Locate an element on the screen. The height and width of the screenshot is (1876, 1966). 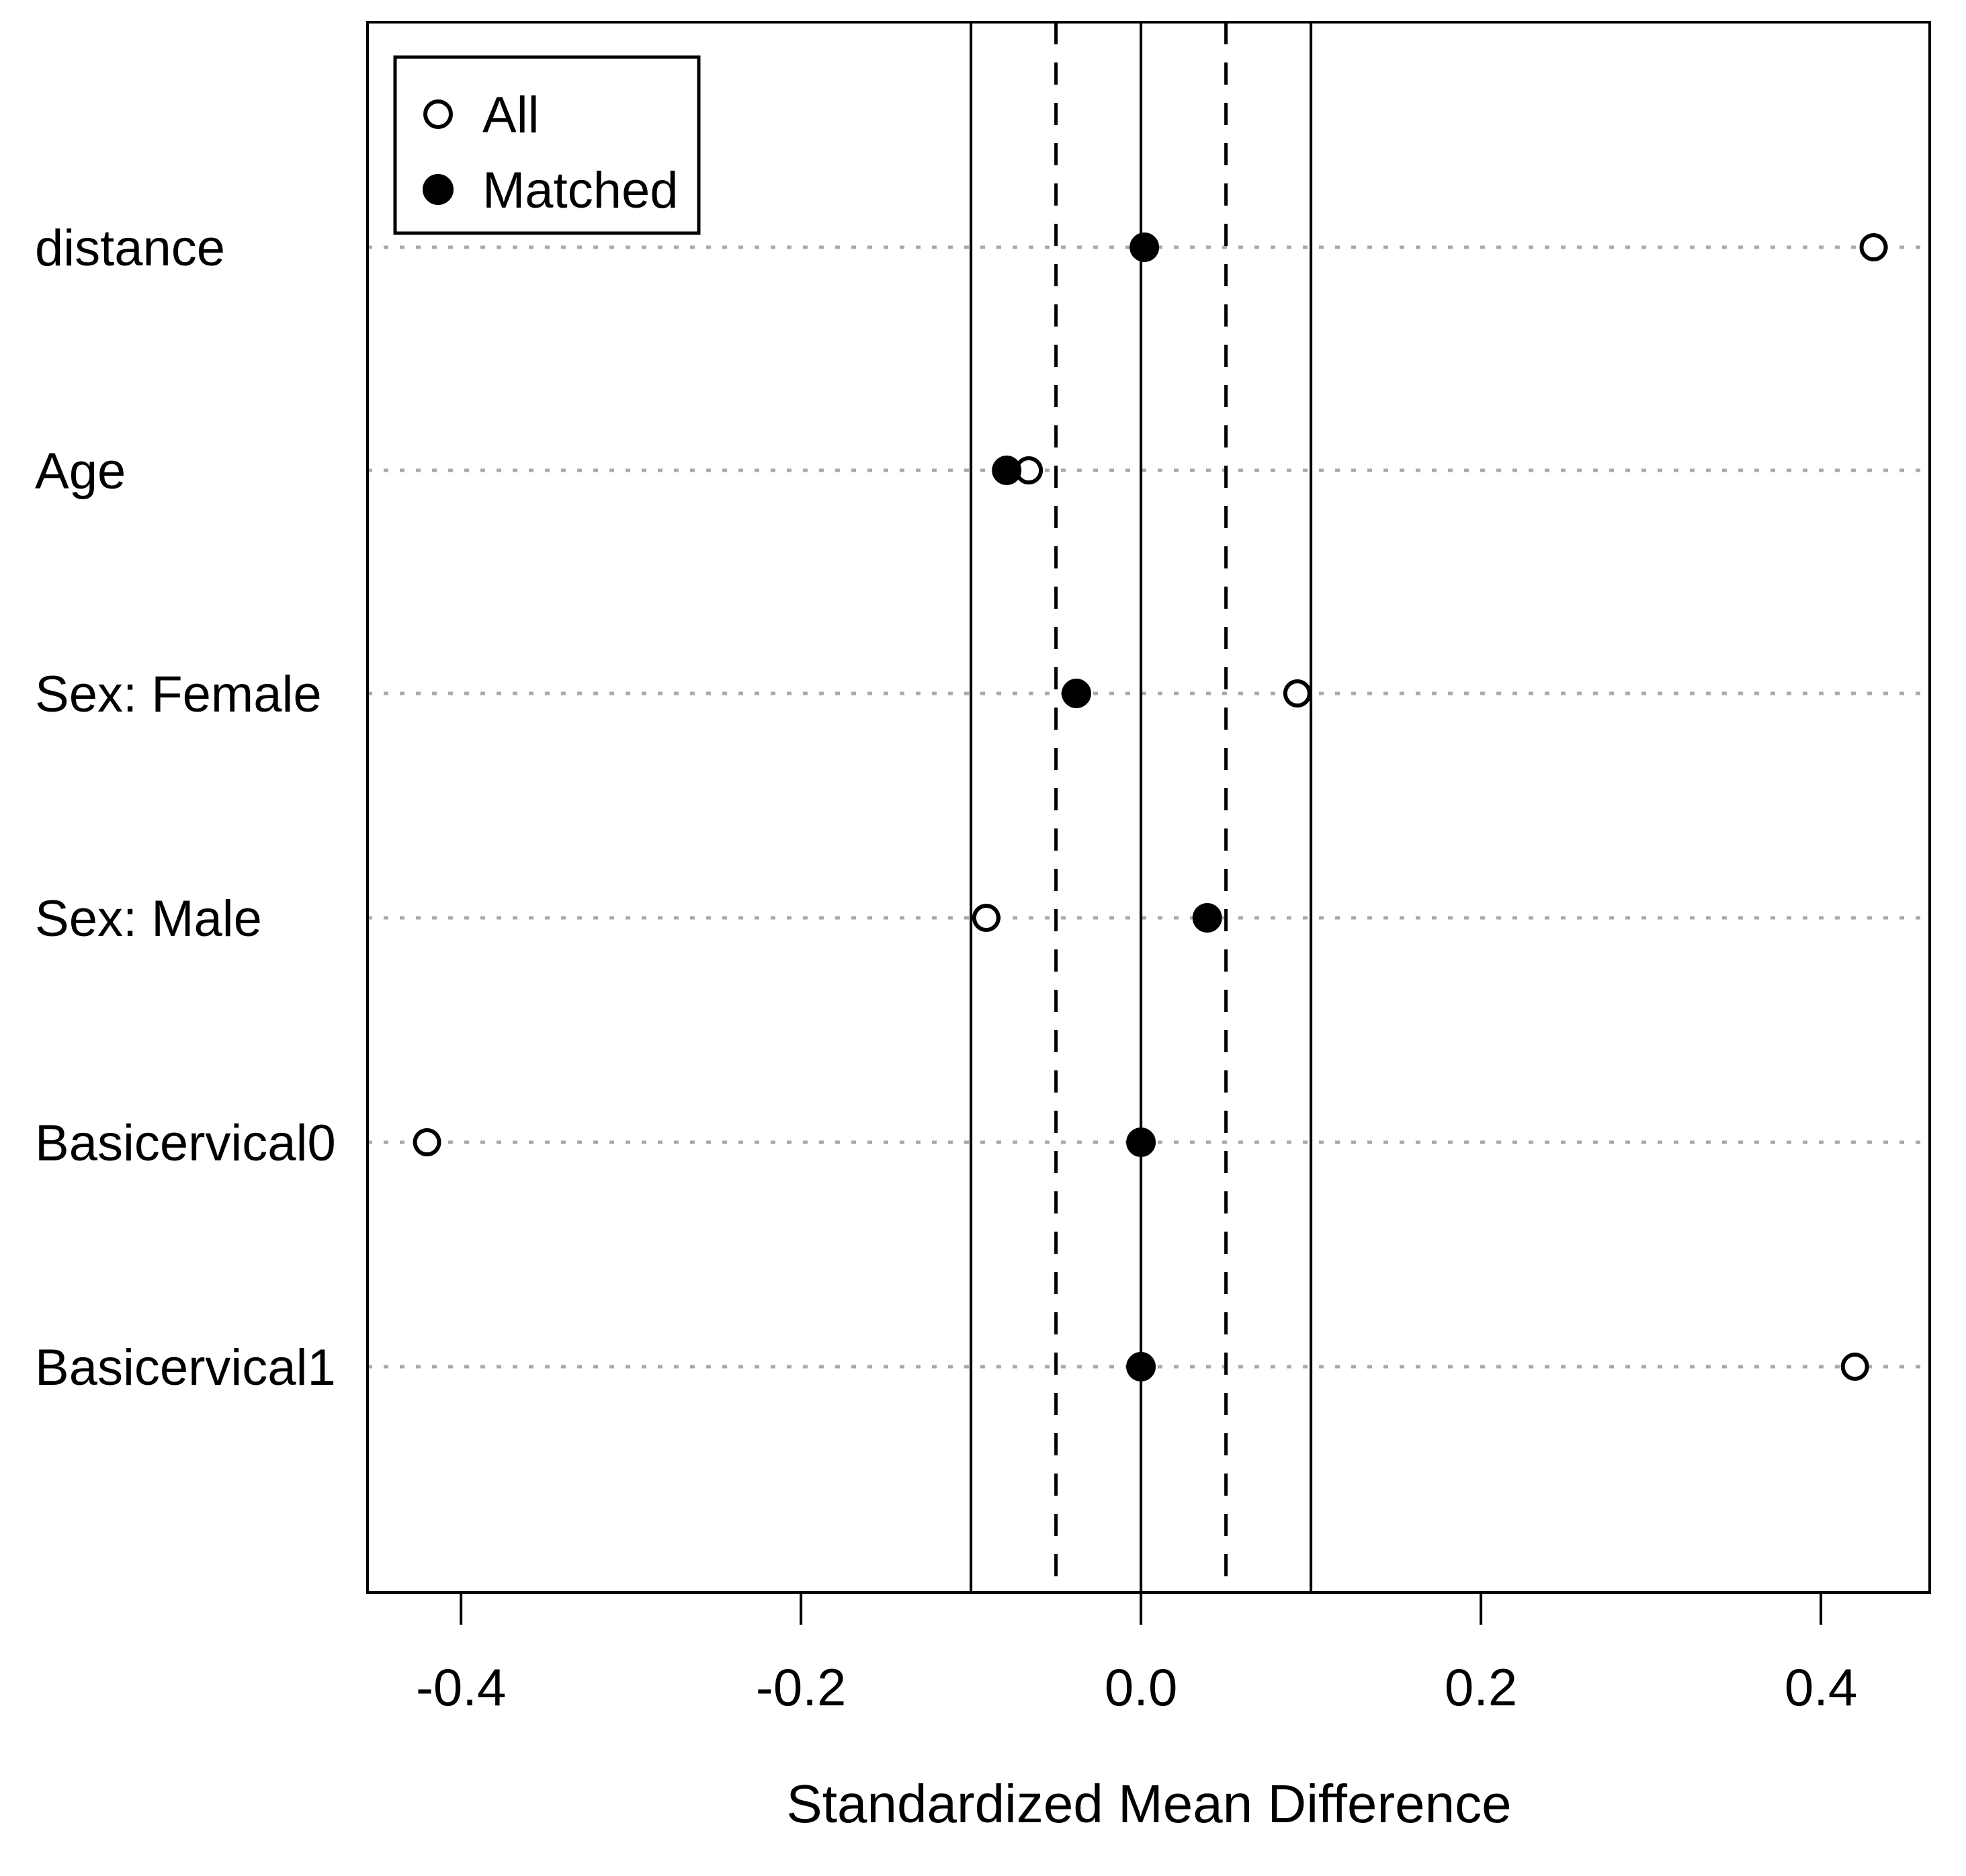
x-axis-title: Standardized Mean Difference is located at coordinates (1148, 1804).